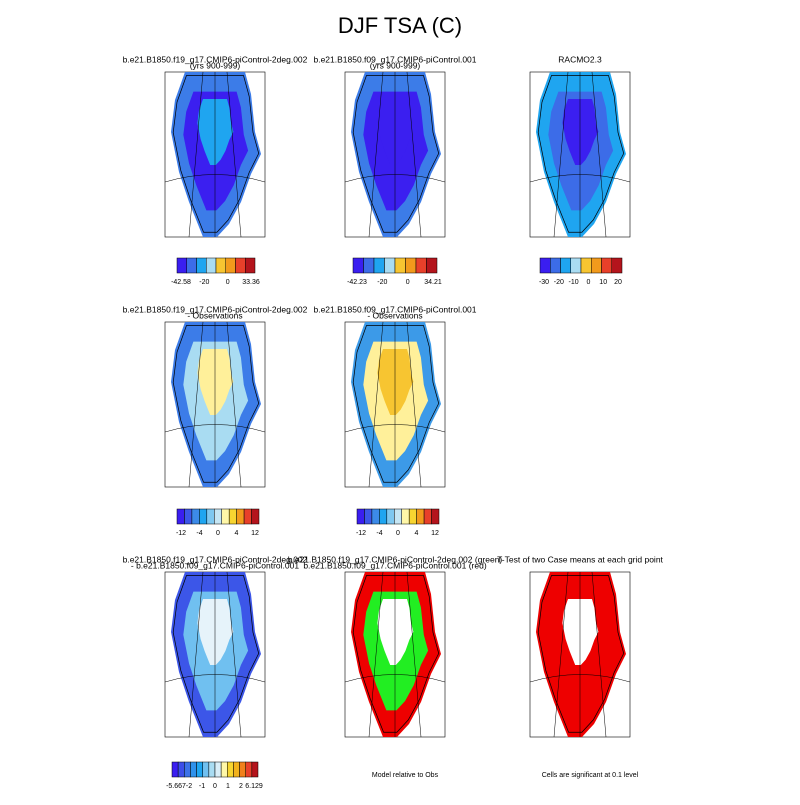  What do you see at coordinates (590, 775) in the screenshot?
I see `panel-footer: Cells are significant at 0.1 level` at bounding box center [590, 775].